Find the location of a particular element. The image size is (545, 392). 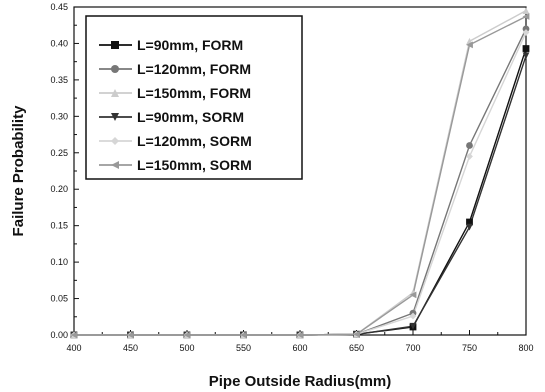

x-tick-label: 700 is located at coordinates (412, 348).